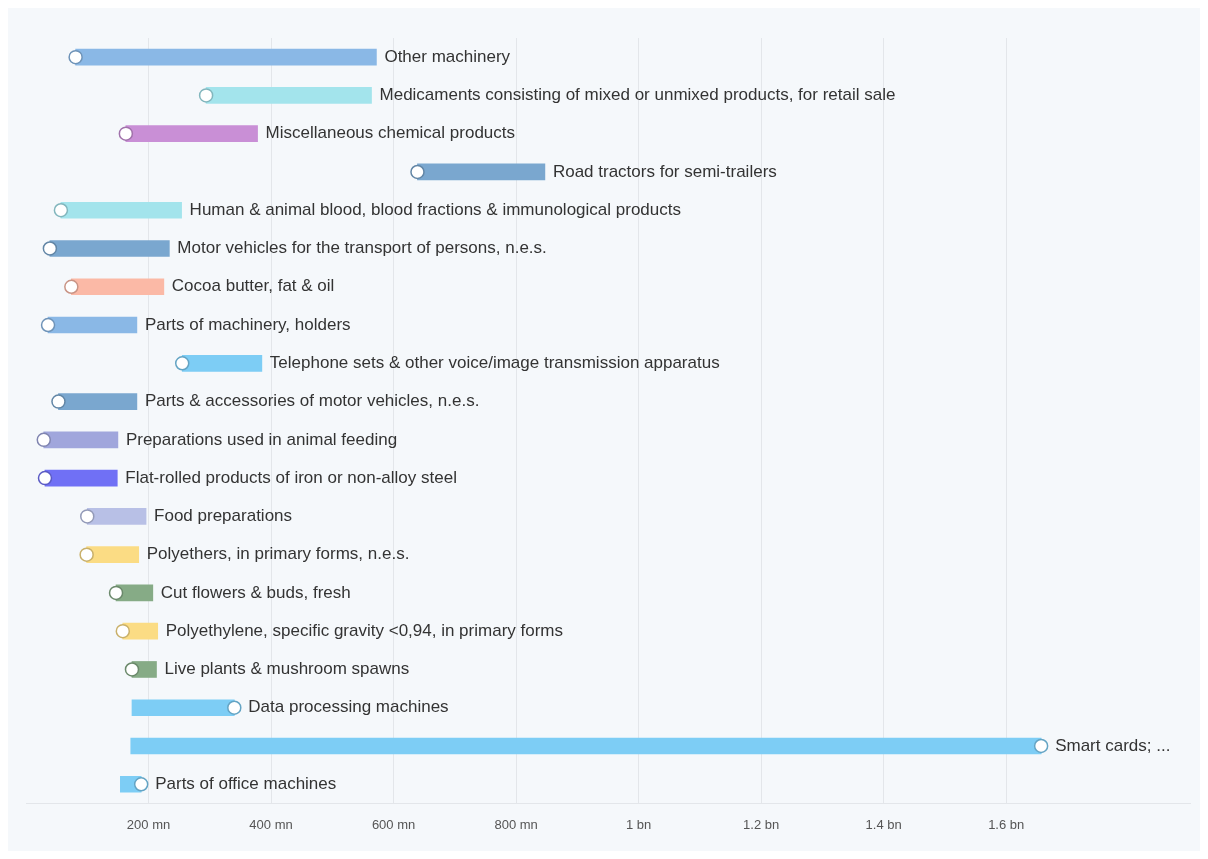 The image size is (1208, 859). Describe the element at coordinates (390, 133) in the screenshot. I see `y-tick-label: Miscellaneous chemical products` at that location.